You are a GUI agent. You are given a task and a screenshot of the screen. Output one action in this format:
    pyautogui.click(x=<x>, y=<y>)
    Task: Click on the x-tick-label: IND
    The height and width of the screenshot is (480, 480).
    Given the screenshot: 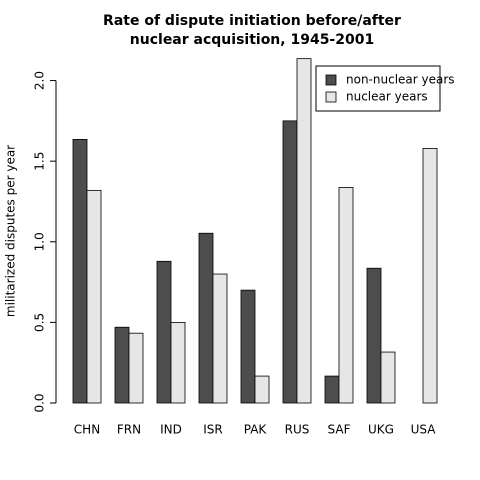 What is the action you would take?
    pyautogui.click(x=171, y=430)
    